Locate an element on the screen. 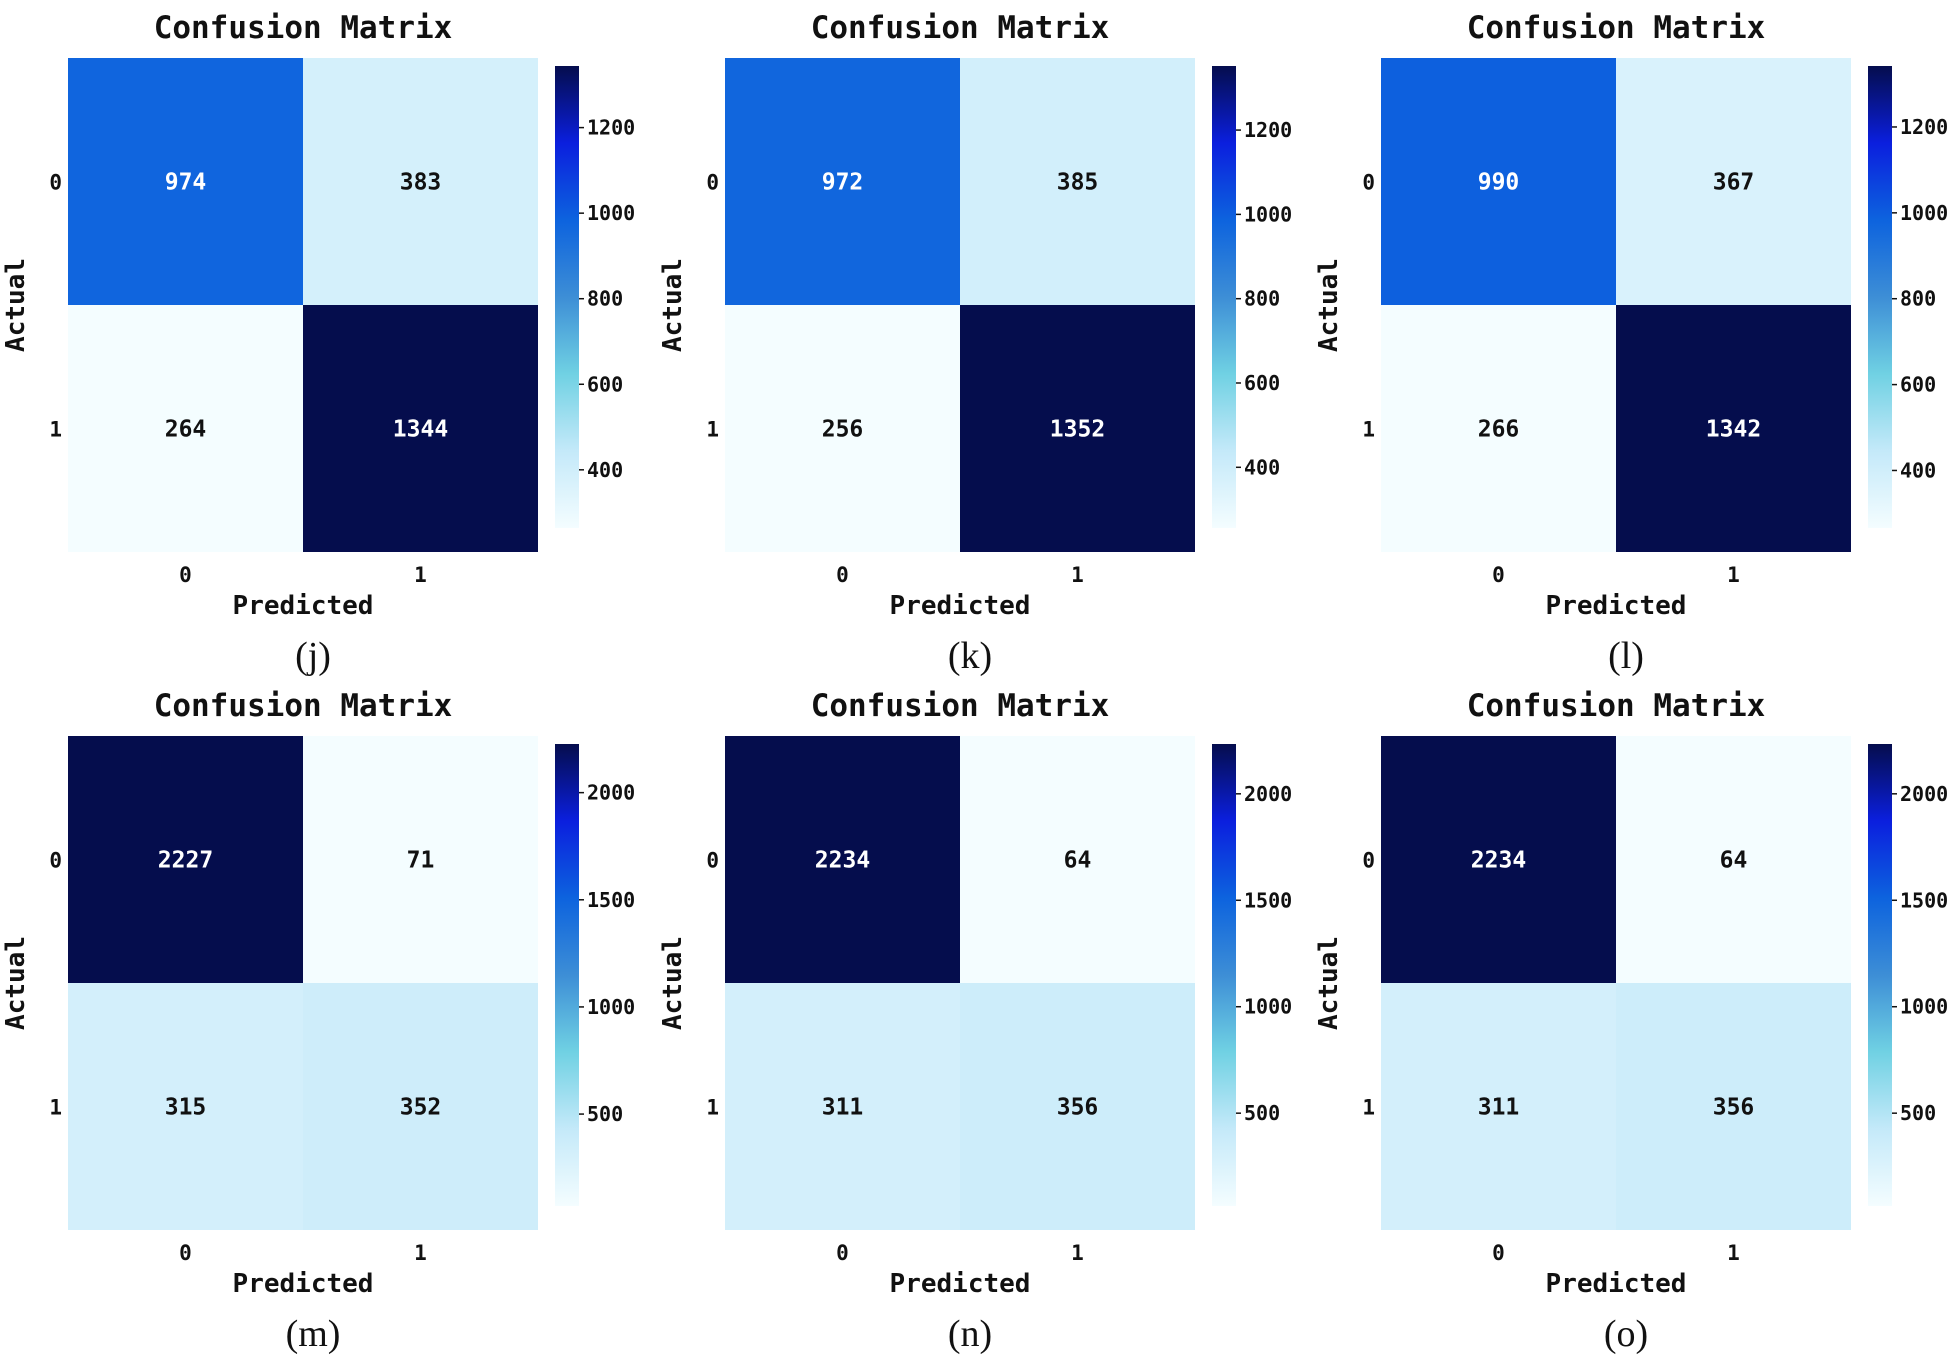  colorbar-tick-label: 800 is located at coordinates (1918, 299).